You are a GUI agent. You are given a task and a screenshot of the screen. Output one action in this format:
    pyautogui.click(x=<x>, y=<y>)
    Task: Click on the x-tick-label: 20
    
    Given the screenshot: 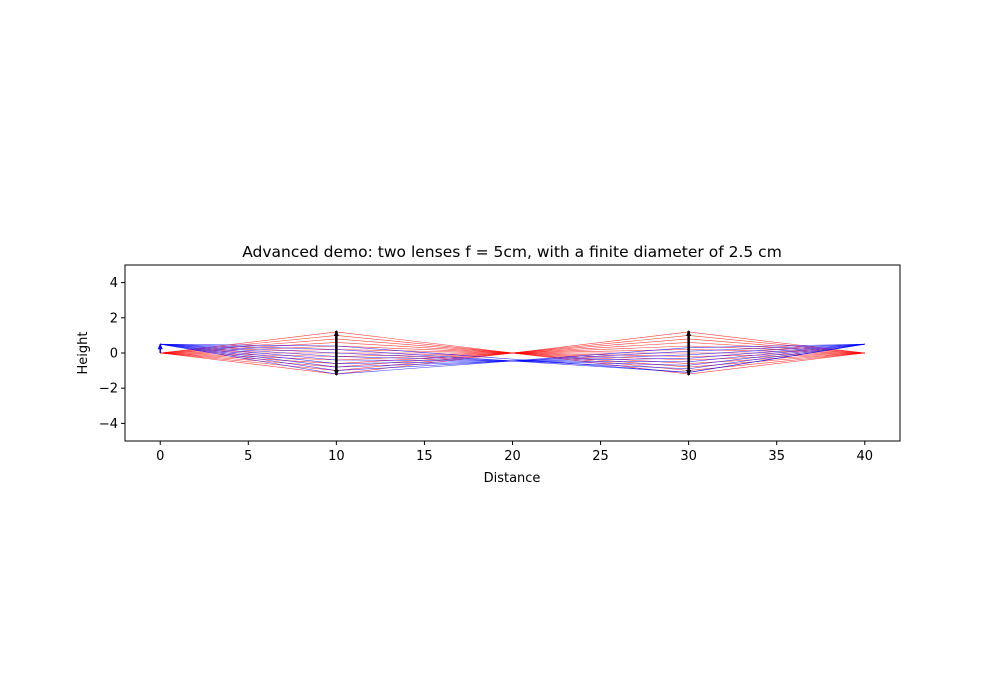 What is the action you would take?
    pyautogui.click(x=512, y=456)
    